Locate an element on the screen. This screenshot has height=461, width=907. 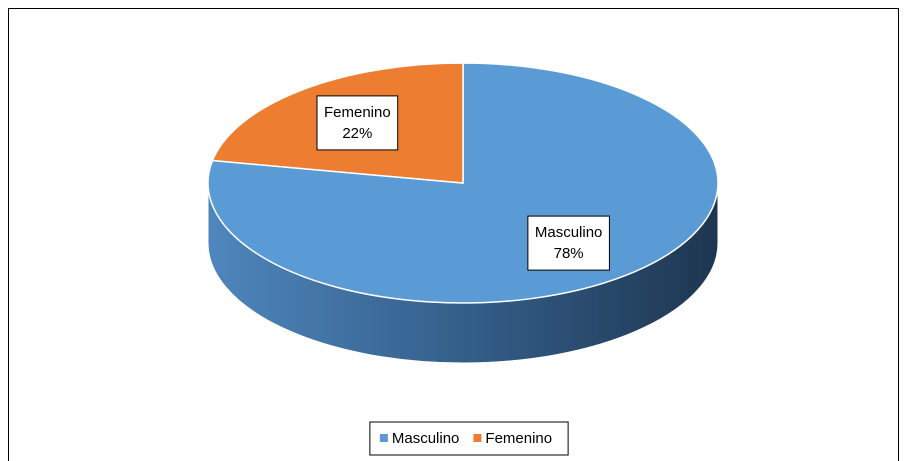
legend-box is located at coordinates (469, 438).